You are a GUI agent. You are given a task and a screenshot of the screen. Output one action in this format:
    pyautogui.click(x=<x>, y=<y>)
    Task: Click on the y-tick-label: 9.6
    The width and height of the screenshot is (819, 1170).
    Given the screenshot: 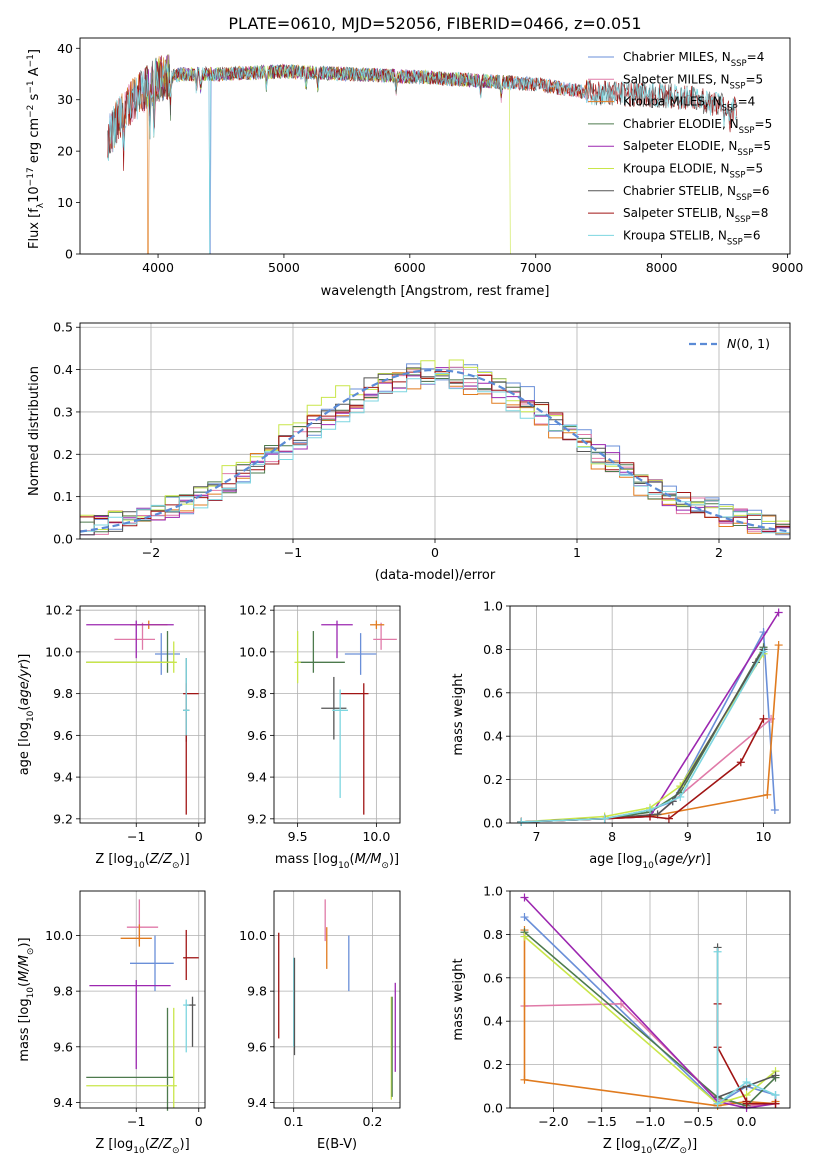 What is the action you would take?
    pyautogui.click(x=63, y=1046)
    